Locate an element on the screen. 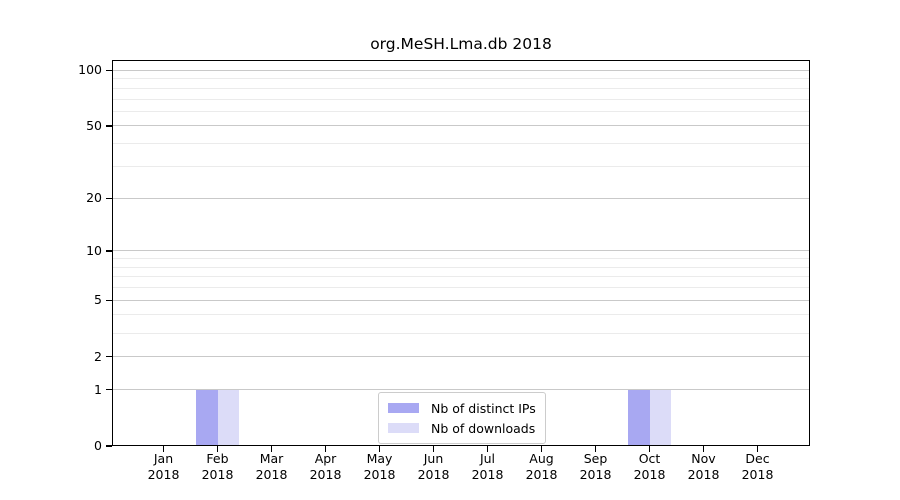  x-tick-month: Nov is located at coordinates (703, 458).